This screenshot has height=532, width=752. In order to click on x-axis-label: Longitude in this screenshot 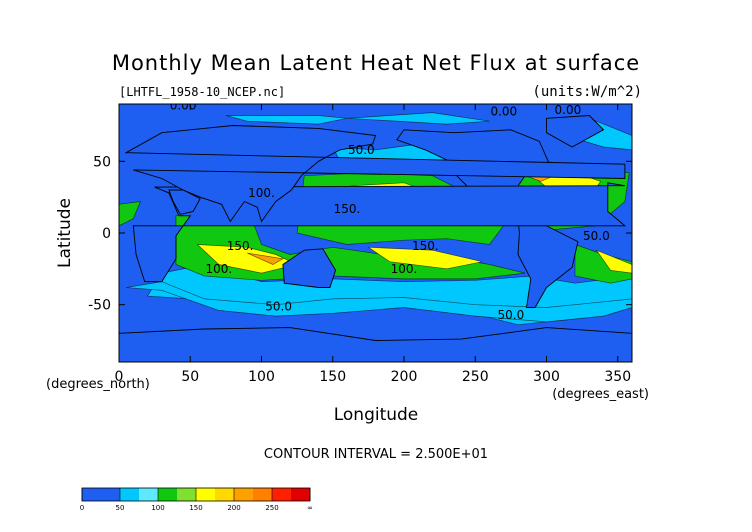, I will do `click(376, 415)`.